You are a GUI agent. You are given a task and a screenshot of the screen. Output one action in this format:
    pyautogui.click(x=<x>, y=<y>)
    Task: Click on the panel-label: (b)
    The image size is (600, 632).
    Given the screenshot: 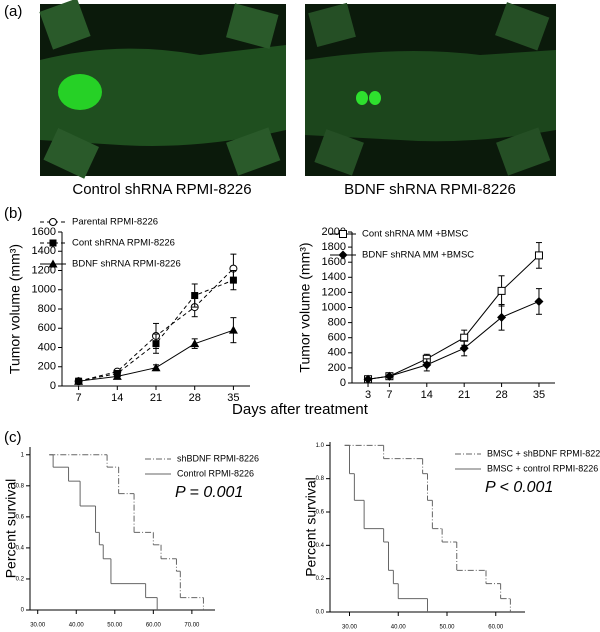 What is the action you would take?
    pyautogui.click(x=13, y=213)
    